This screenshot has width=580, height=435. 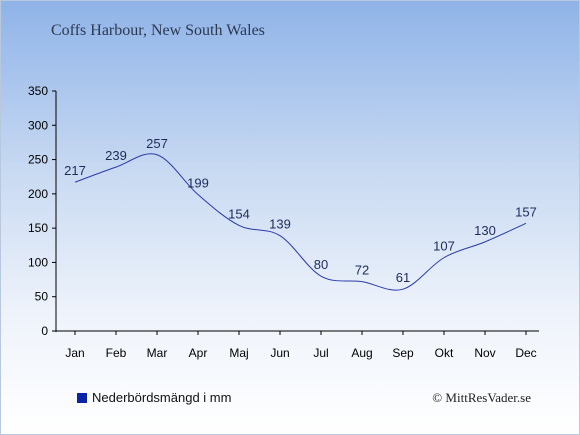 I want to click on y-tick-label: 250, so click(x=38, y=160).